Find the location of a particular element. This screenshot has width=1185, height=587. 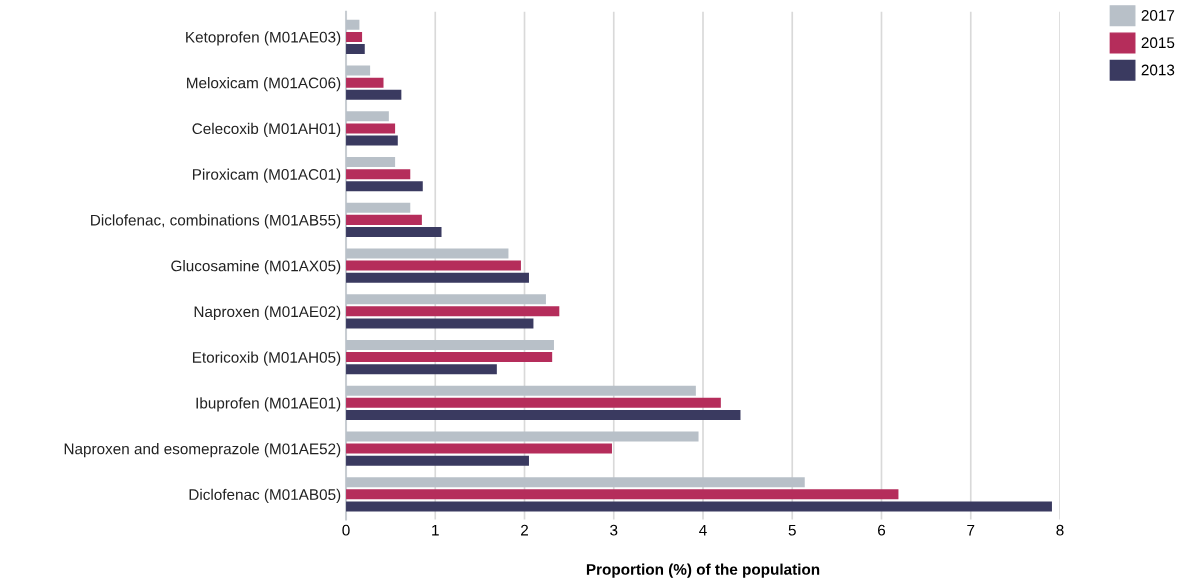

legend-label: 2017 is located at coordinates (1158, 15).